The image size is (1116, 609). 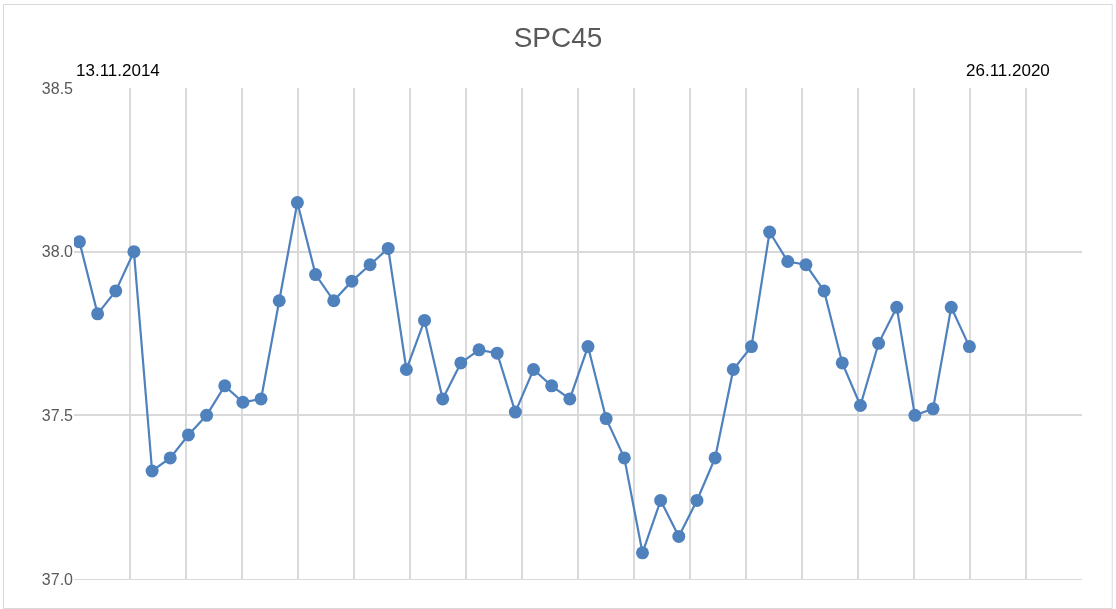 What do you see at coordinates (558, 38) in the screenshot?
I see `chart-title: SPC45` at bounding box center [558, 38].